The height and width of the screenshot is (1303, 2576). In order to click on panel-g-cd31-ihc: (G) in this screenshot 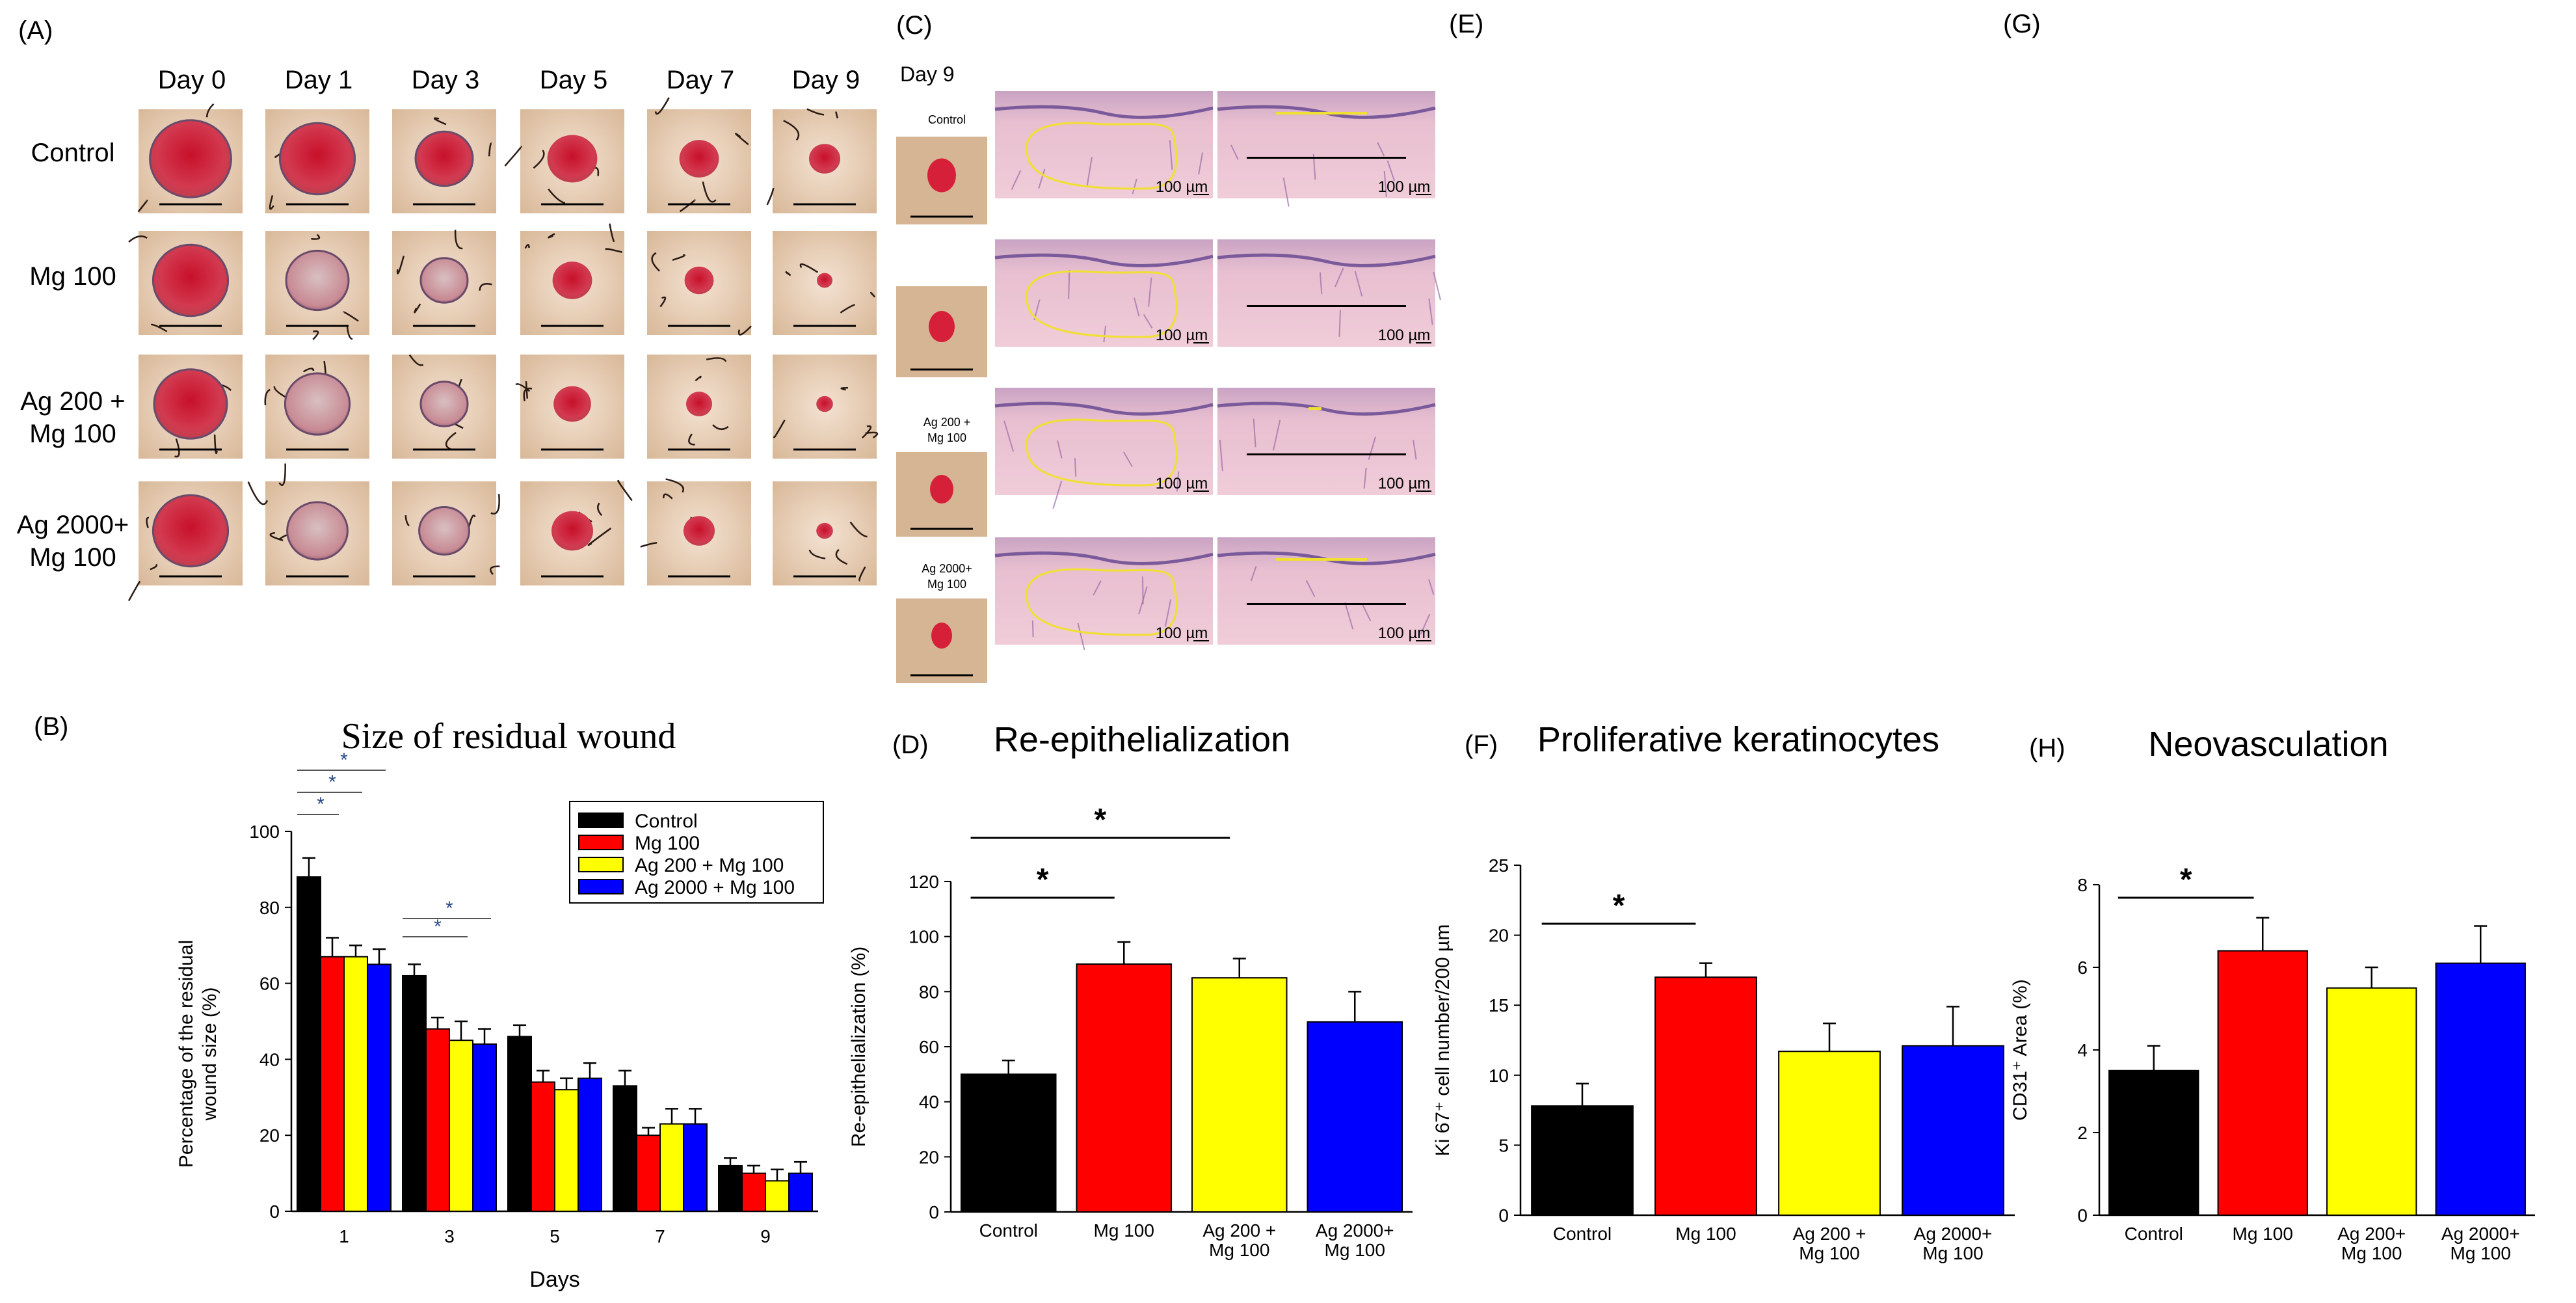, I will do `click(2022, 24)`.